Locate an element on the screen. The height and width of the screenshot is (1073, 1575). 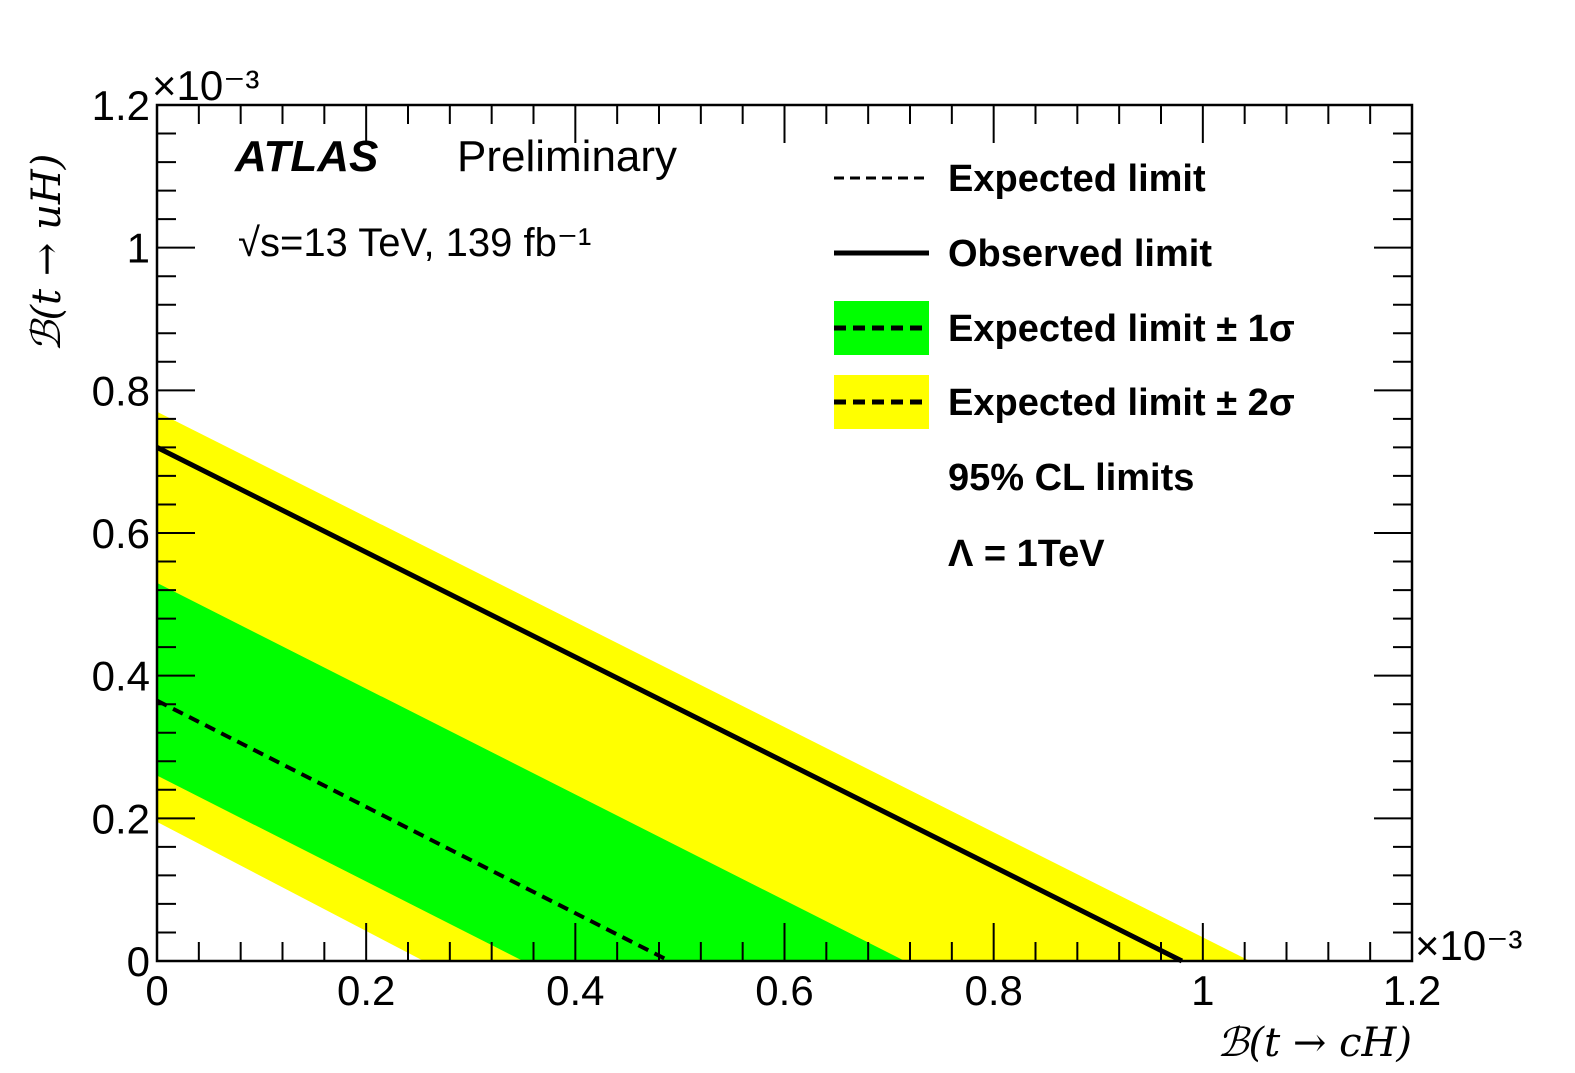
x-tick-label: 0.6 is located at coordinates (784, 990).